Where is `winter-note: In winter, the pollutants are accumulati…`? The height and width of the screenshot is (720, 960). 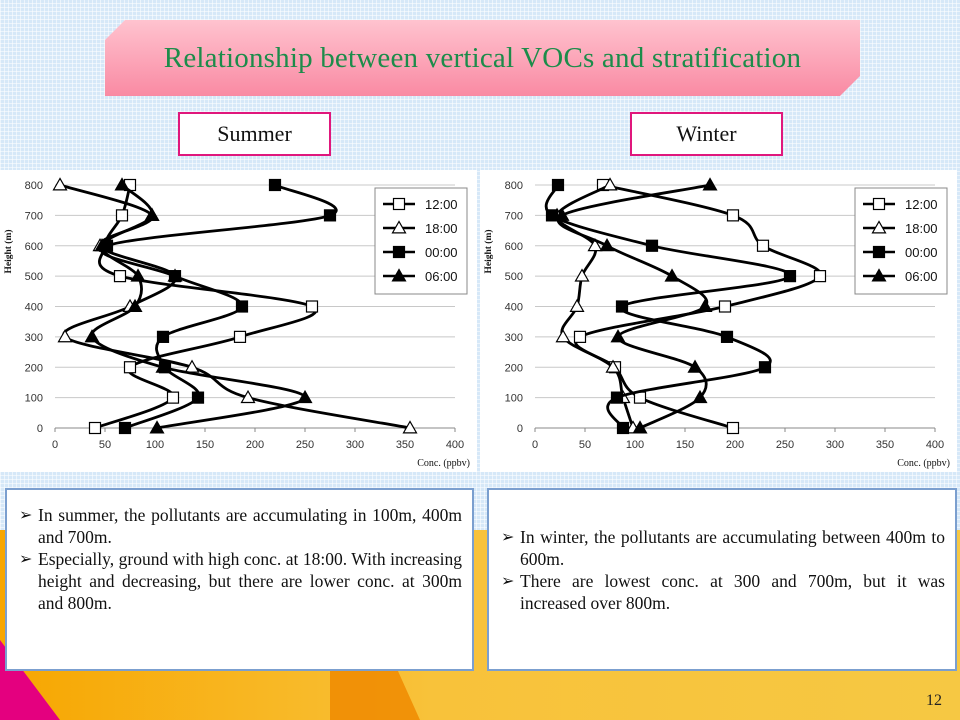 winter-note: In winter, the pollutants are accumulati… is located at coordinates (723, 548).